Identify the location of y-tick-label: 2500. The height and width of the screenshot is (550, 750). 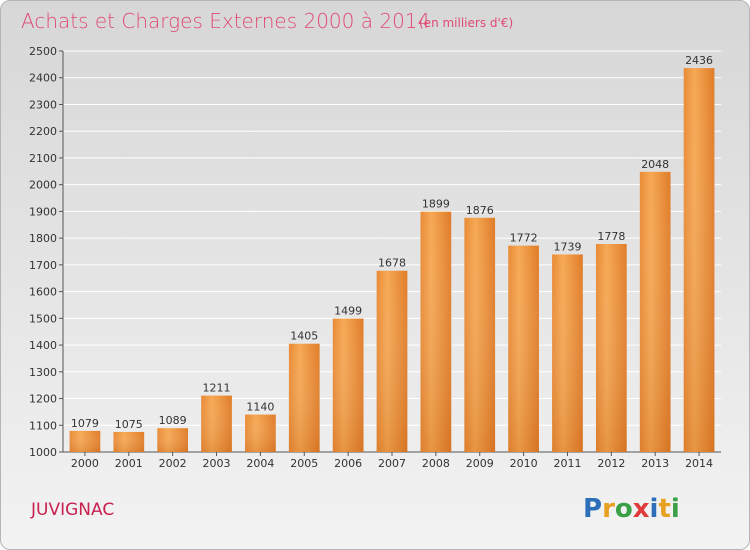
(43, 51).